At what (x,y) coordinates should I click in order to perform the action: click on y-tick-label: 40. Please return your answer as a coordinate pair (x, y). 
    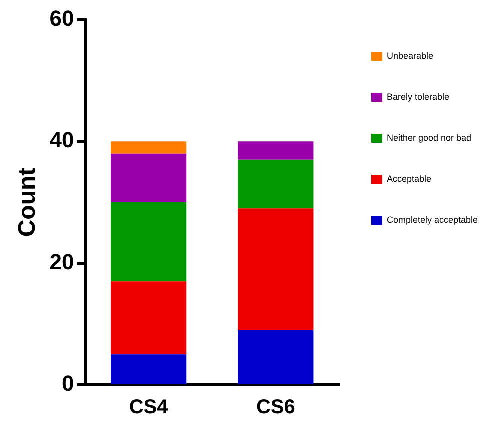
    Looking at the image, I should click on (62, 140).